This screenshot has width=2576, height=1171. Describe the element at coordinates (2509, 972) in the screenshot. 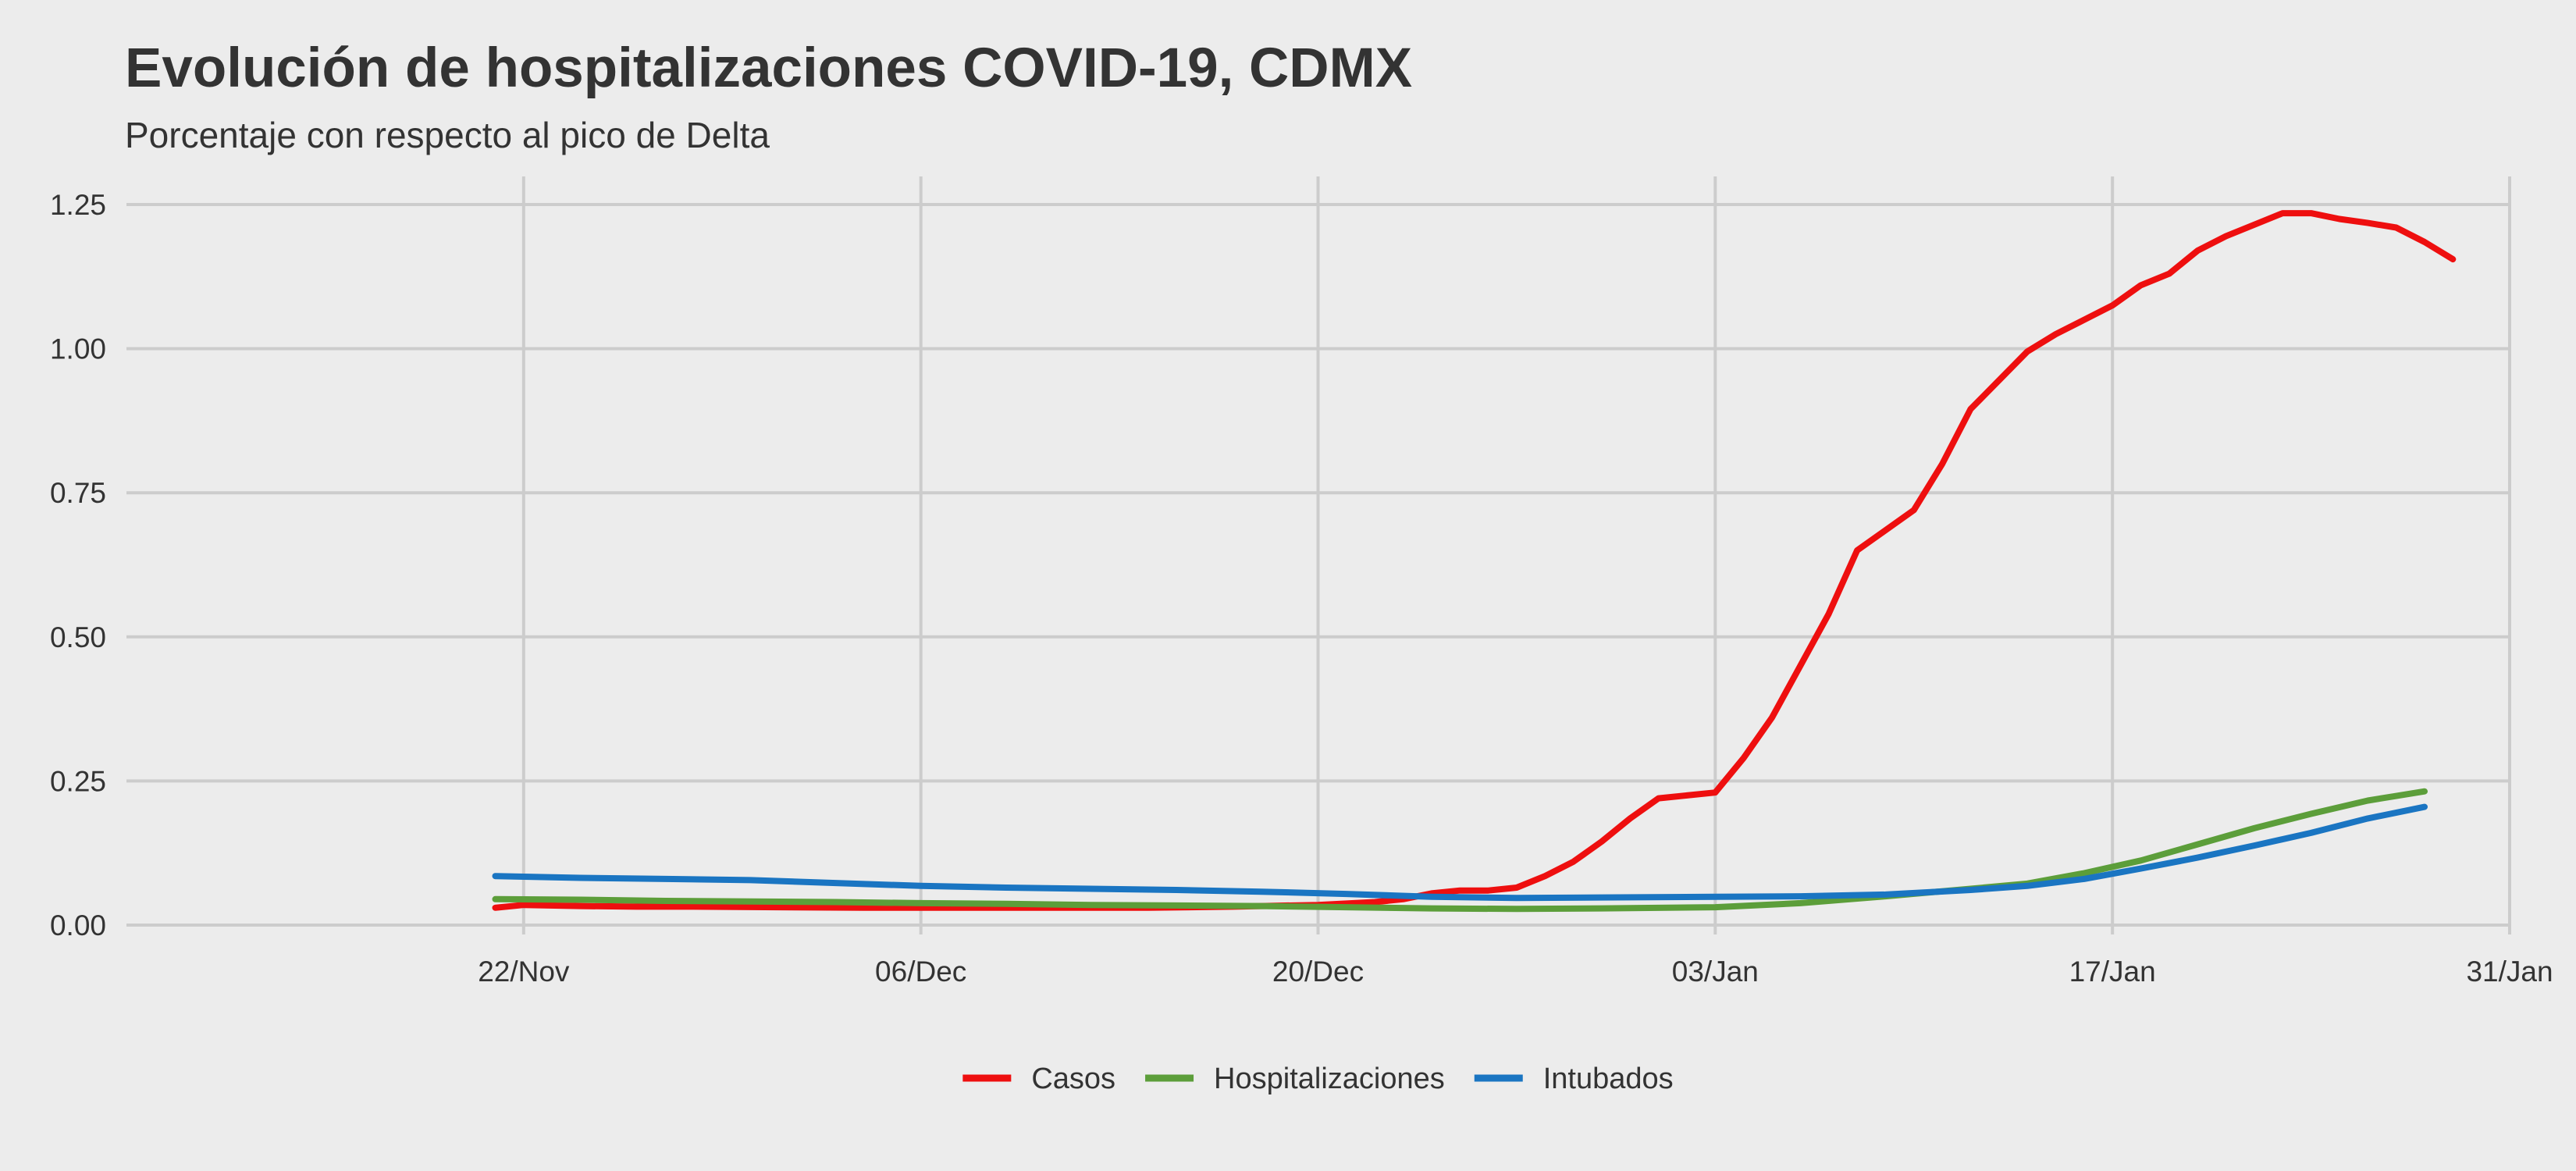

I see `x-tick-label: 31/Jan` at that location.